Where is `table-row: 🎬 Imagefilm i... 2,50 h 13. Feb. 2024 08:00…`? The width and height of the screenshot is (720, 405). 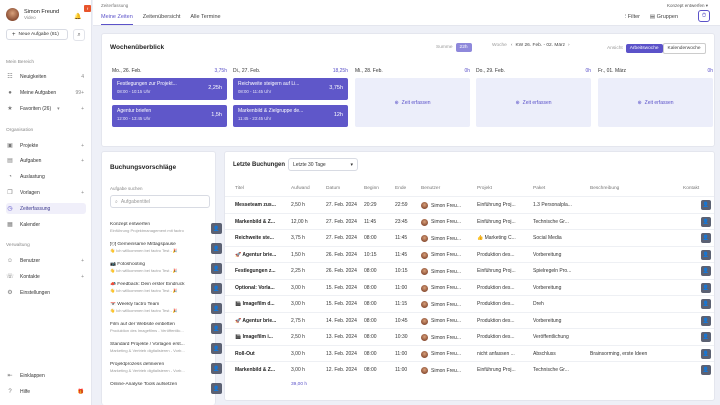
table-row: 🎬 Imagefilm i... 2,50 h 13. Feb. 2024 08:00… is located at coordinates (469, 336).